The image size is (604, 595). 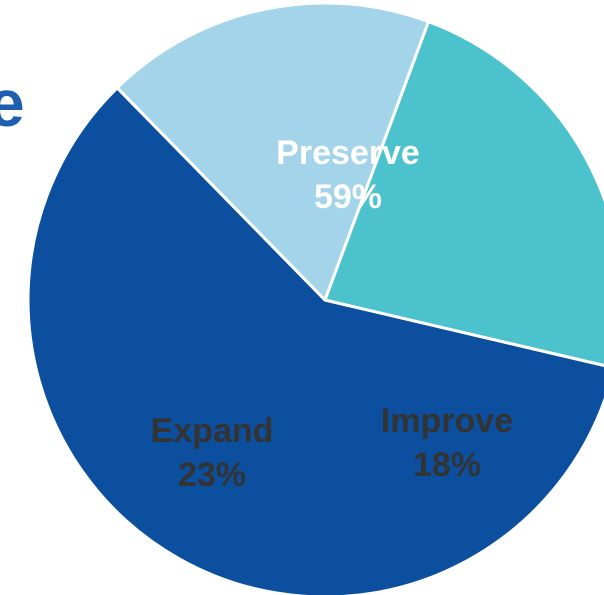 I want to click on slice-label-improve: Improve, so click(x=447, y=421).